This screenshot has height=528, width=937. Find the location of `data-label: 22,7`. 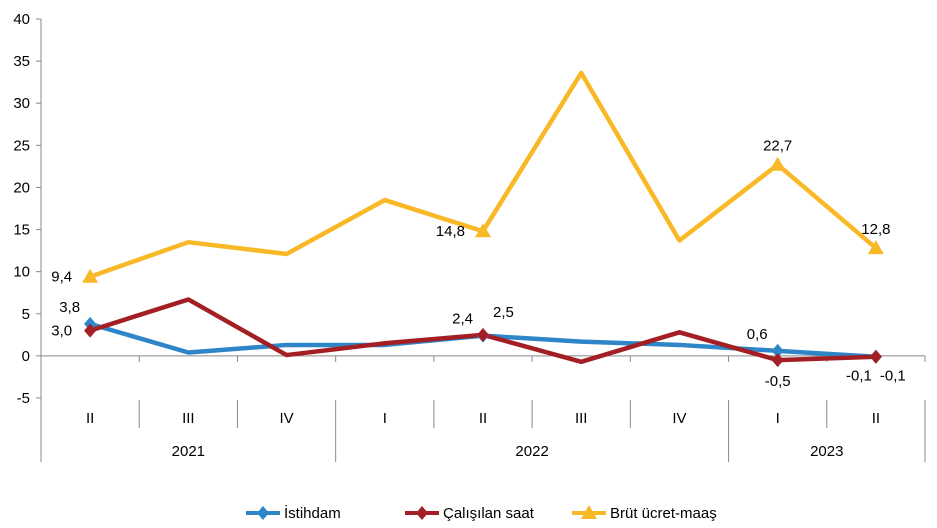

data-label: 22,7 is located at coordinates (777, 146).